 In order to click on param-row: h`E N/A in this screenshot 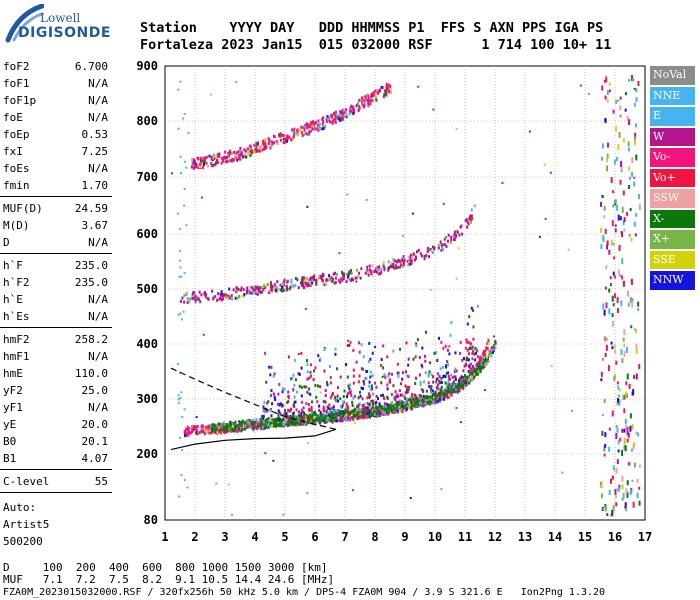, I will do `click(56, 299)`.